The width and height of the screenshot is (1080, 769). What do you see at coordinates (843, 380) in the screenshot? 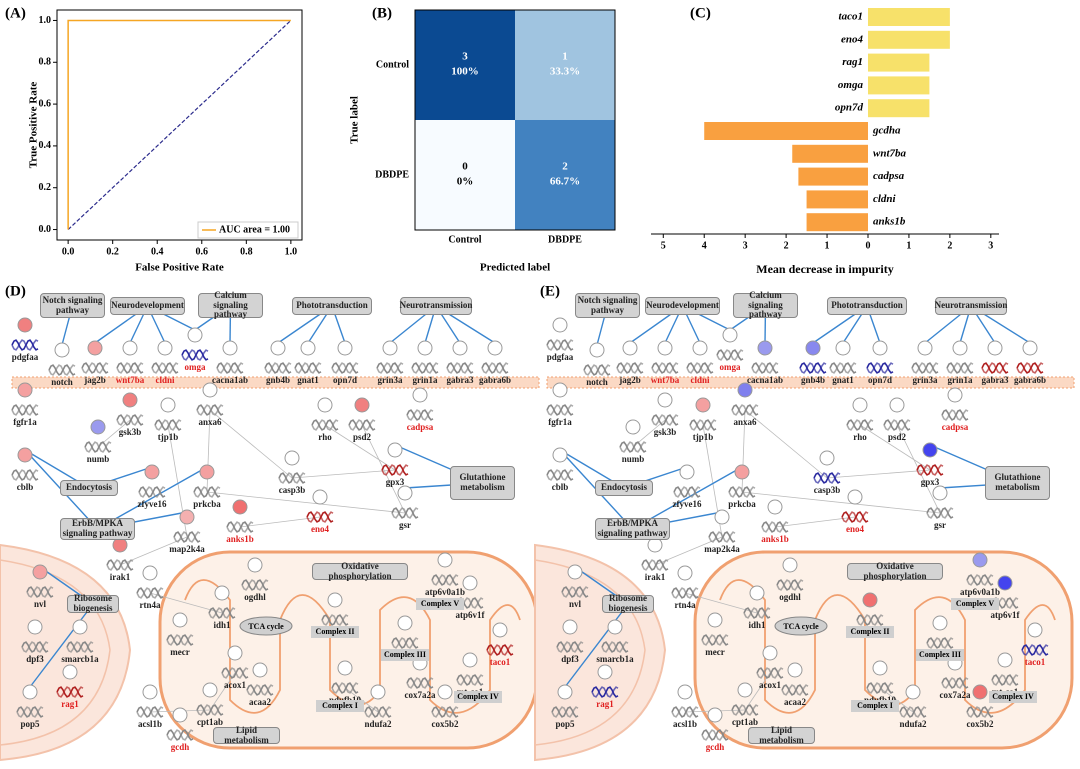
I see `gene-label: gnat1` at bounding box center [843, 380].